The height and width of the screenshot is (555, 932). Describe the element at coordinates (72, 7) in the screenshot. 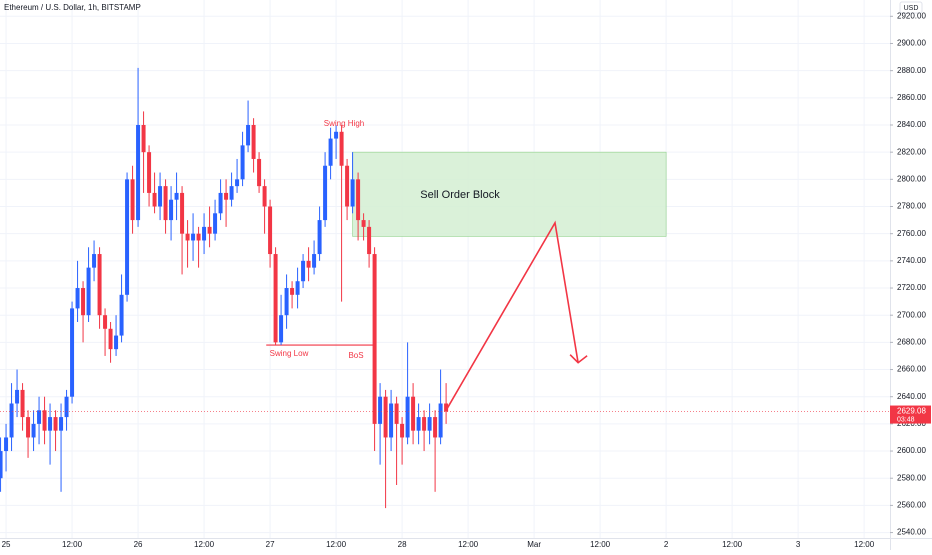

I see `chart-title: Ethereum / U.S. Dollar, 1h, BITSTAMP` at that location.